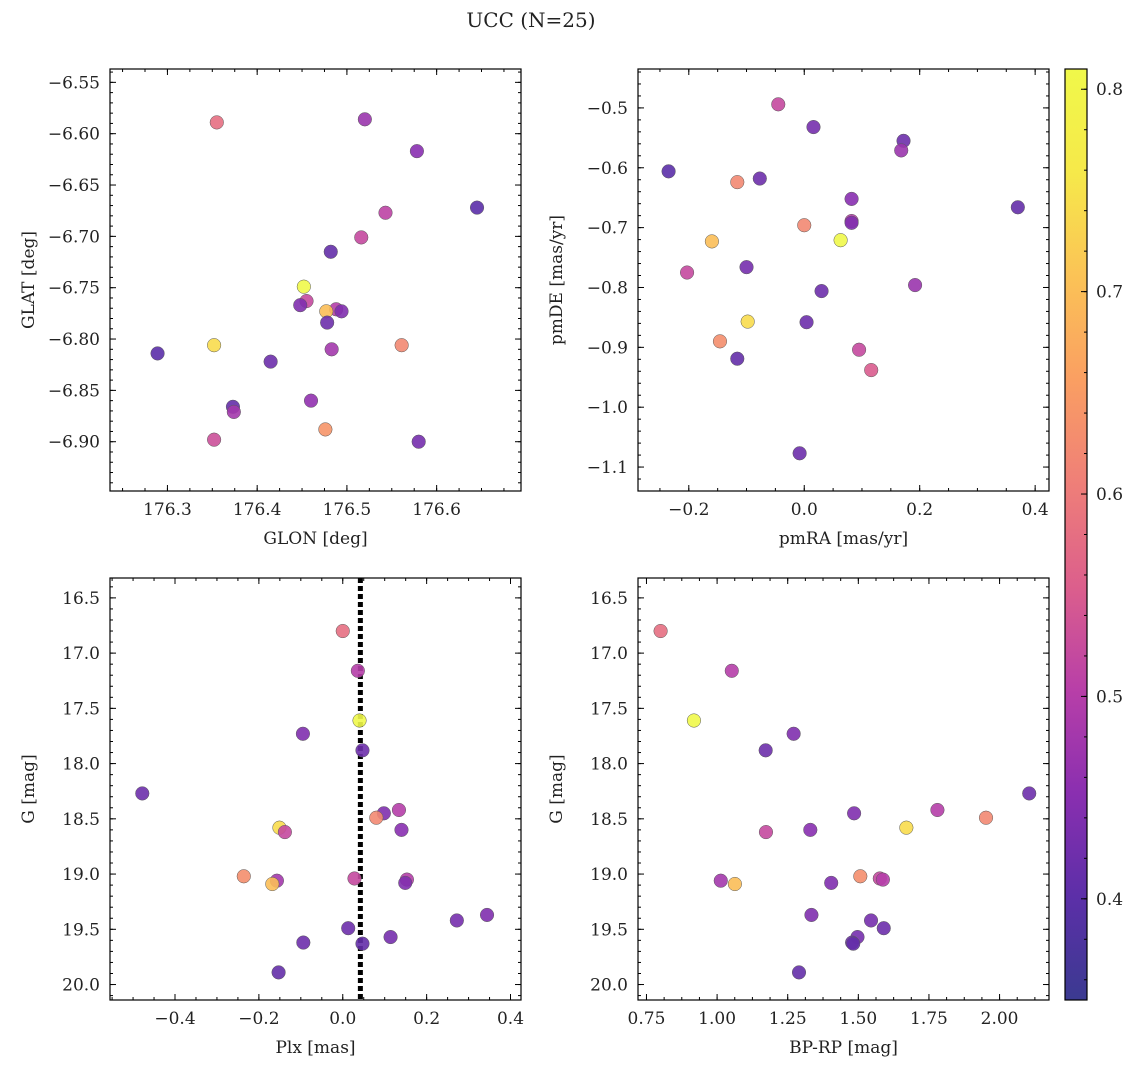  I want to click on x-tick-label: 2.00, so click(1000, 1019).